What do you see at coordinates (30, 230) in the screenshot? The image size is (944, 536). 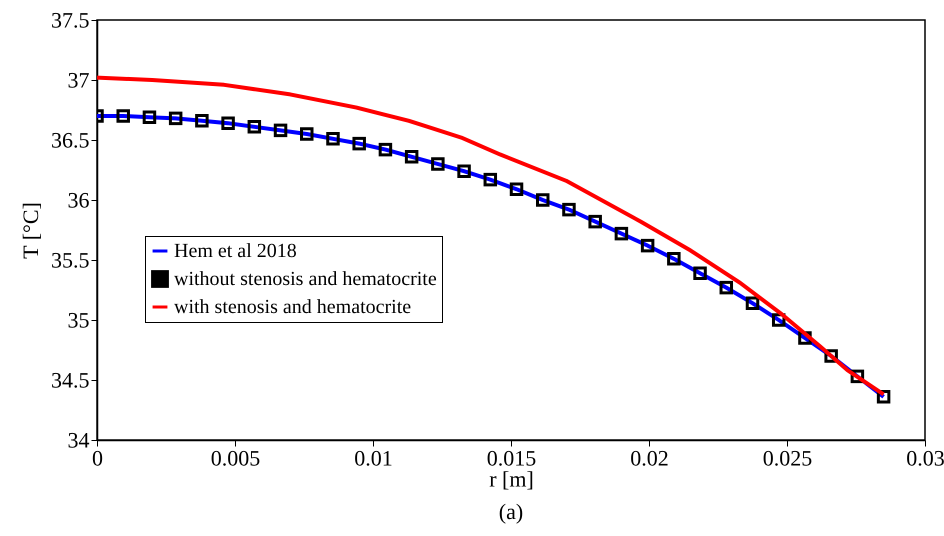 I see `y-axis-title: T [°C]` at bounding box center [30, 230].